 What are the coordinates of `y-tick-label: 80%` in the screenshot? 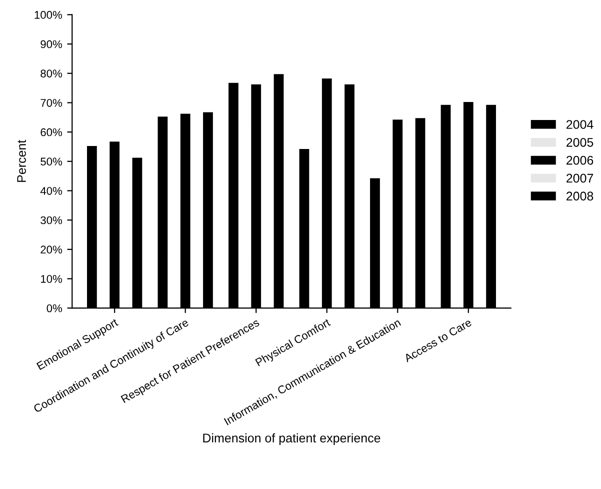 It's located at (51, 74).